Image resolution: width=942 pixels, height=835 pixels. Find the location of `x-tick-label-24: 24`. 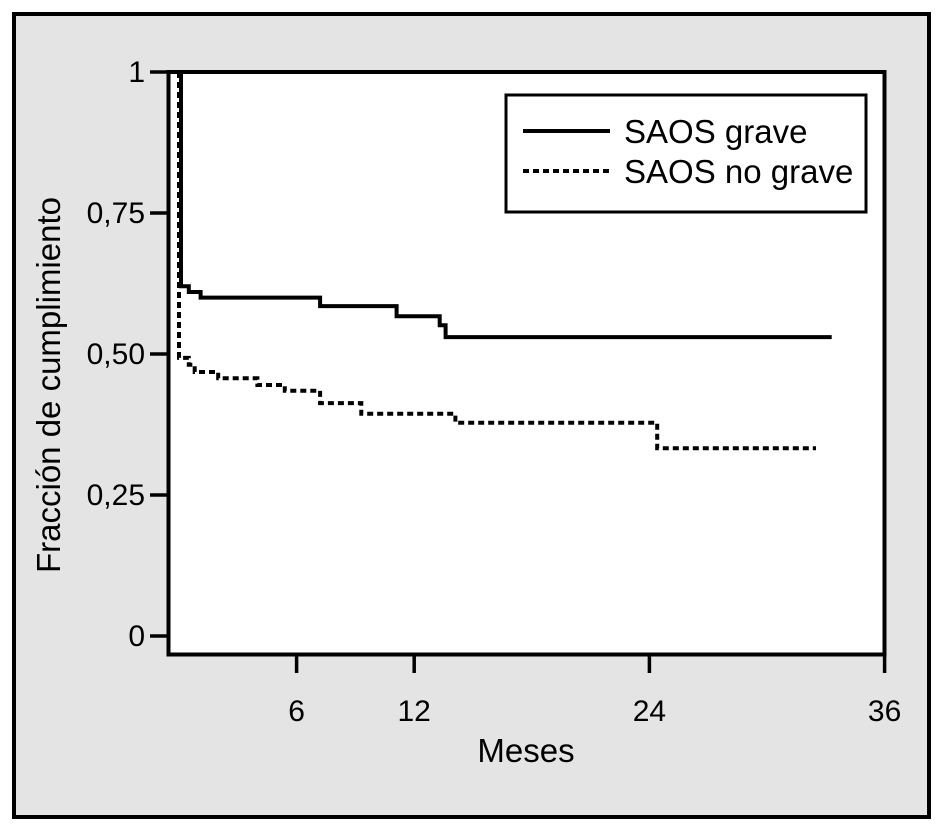

x-tick-label-24: 24 is located at coordinates (649, 711).